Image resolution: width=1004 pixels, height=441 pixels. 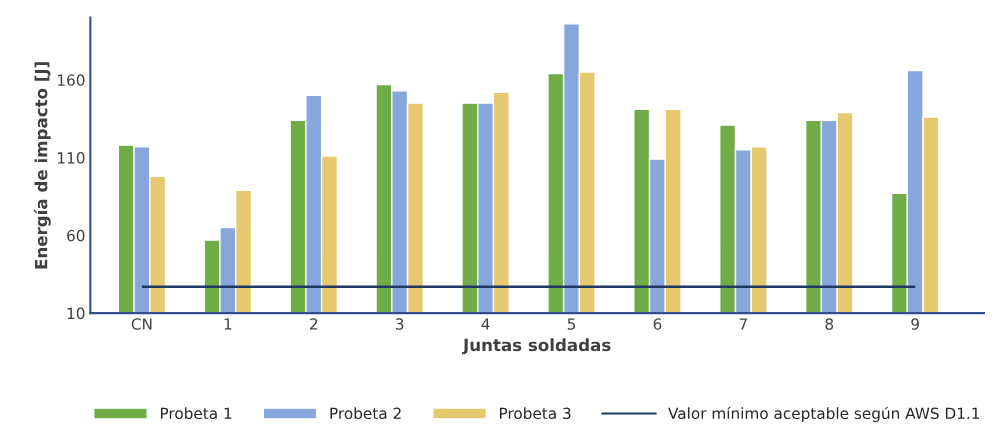 What do you see at coordinates (399, 324) in the screenshot?
I see `x-tick-label: 3` at bounding box center [399, 324].